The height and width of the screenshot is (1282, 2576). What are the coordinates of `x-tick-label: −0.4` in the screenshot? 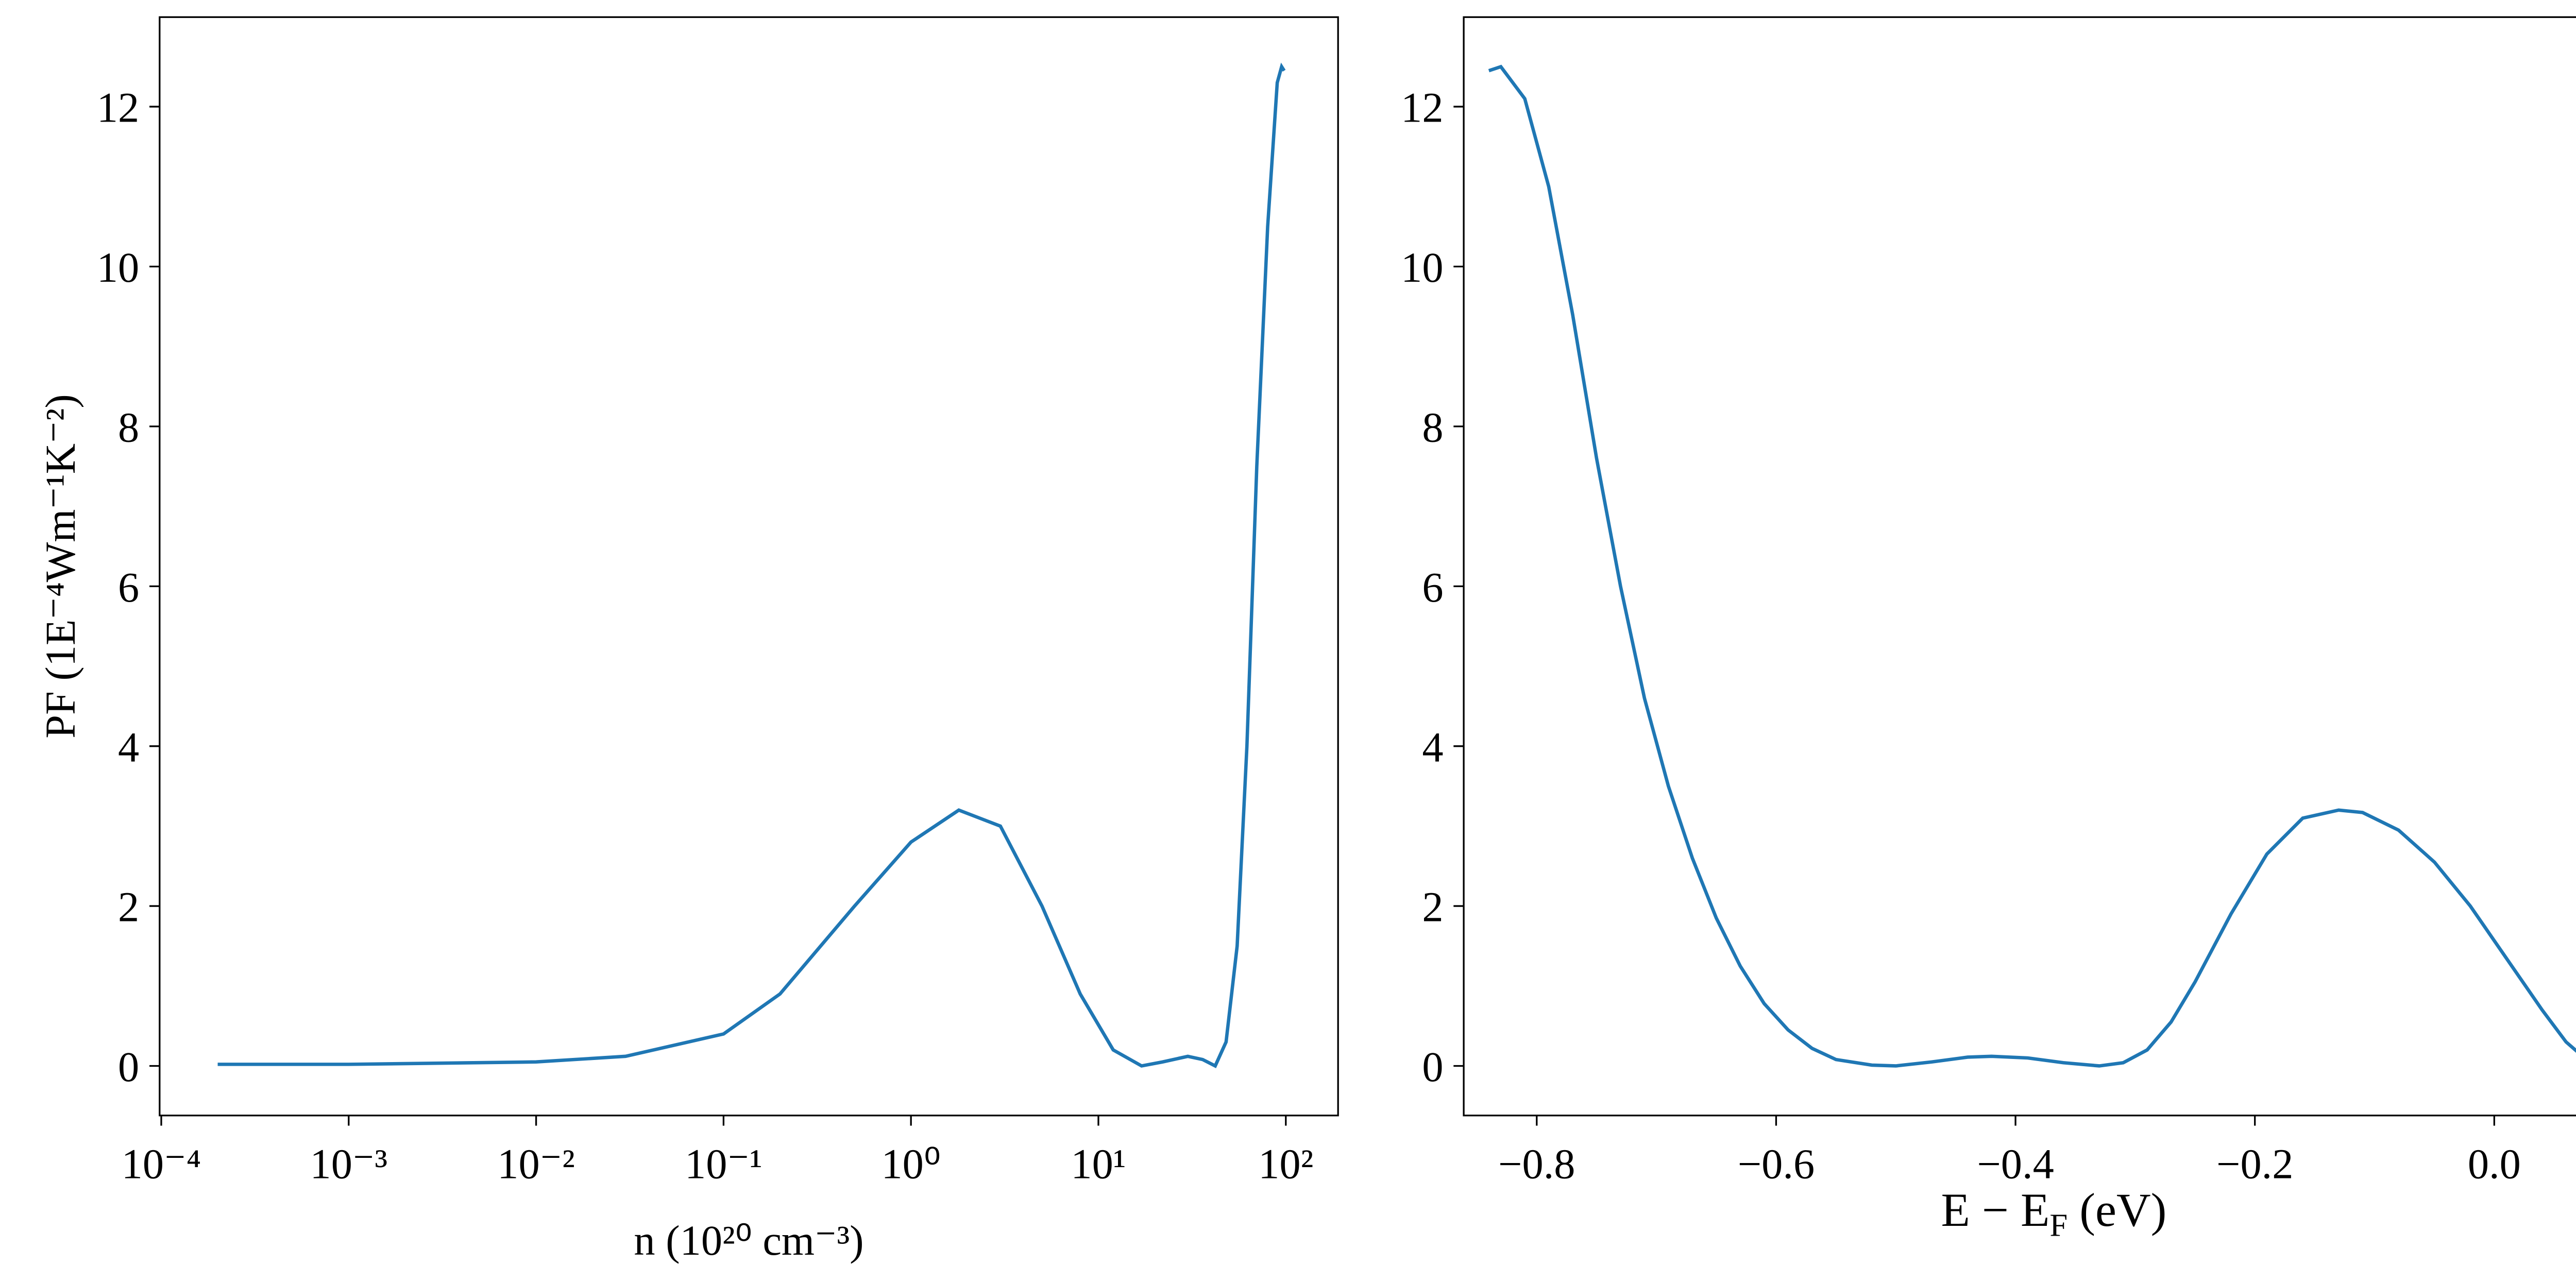 It's located at (2015, 1164).